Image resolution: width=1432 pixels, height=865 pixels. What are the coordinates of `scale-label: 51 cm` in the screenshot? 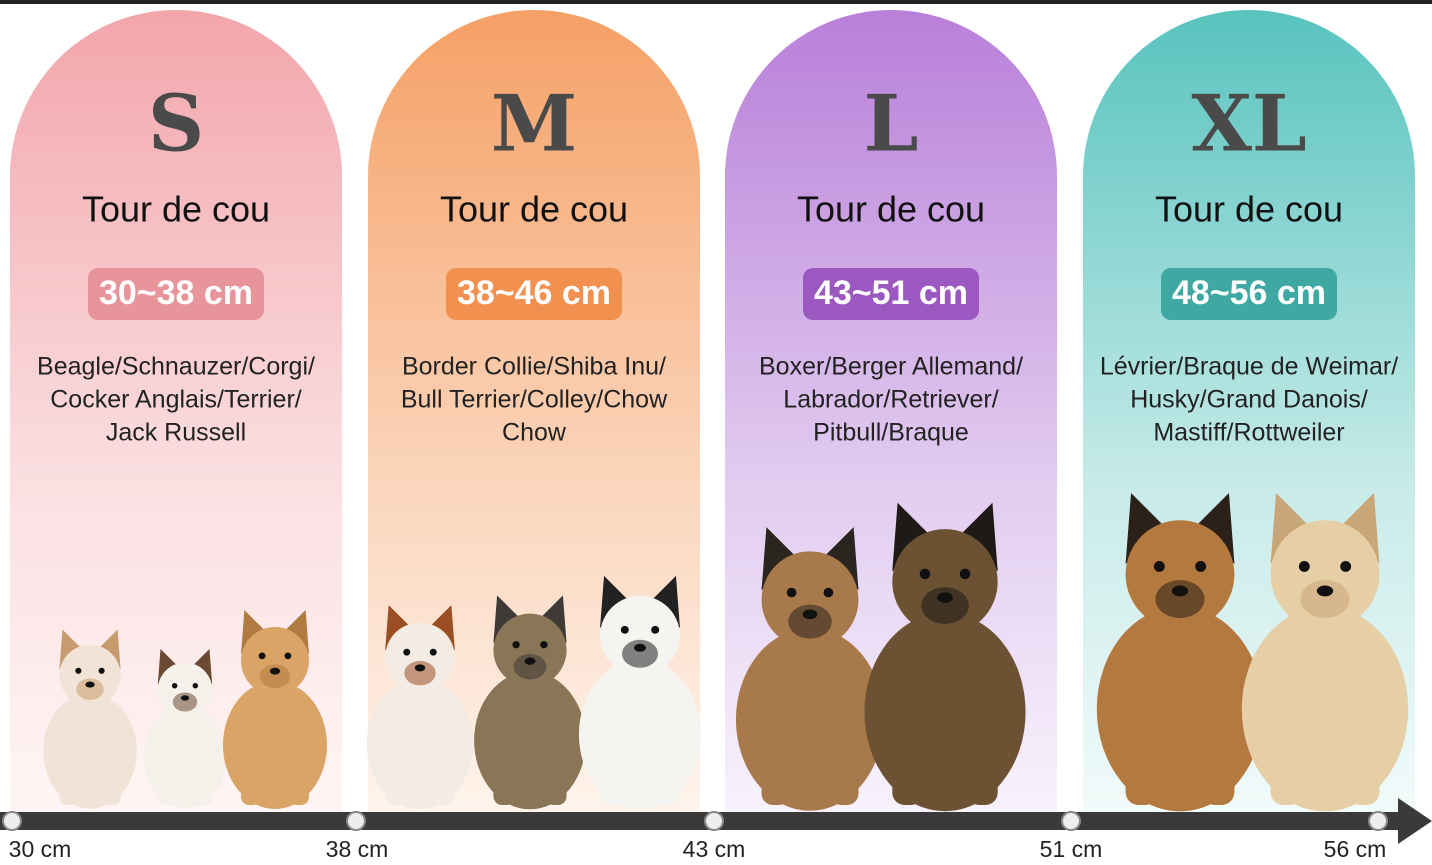 It's located at (1071, 849).